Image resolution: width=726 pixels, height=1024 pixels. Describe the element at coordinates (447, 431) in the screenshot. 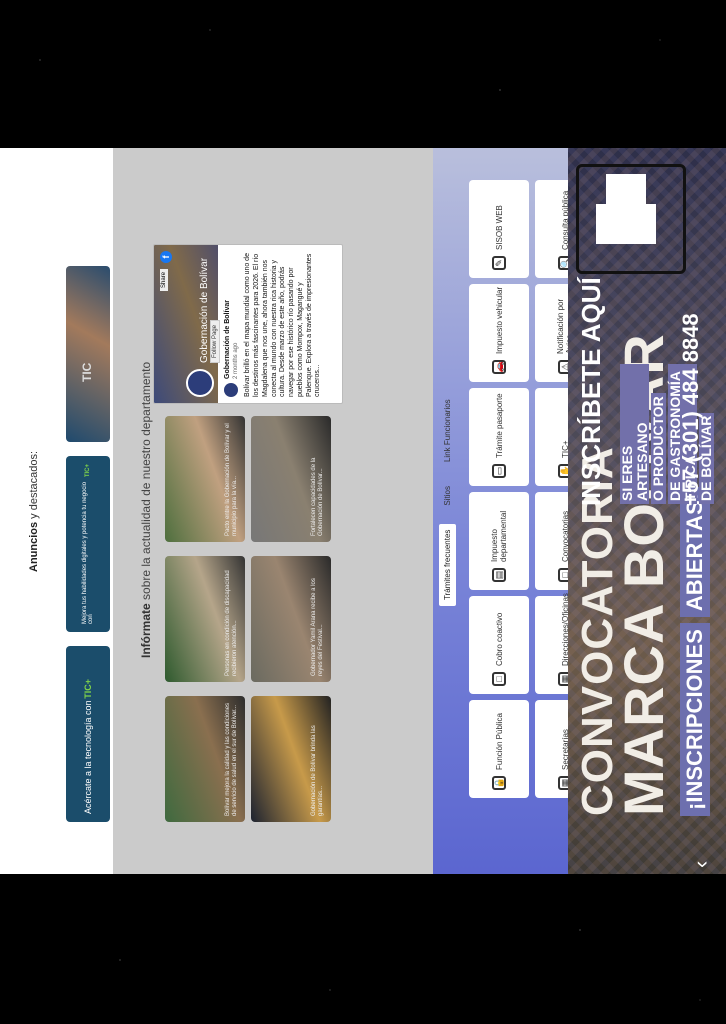

I see `tab-link-funcionarios: Link Funcionarios` at that location.